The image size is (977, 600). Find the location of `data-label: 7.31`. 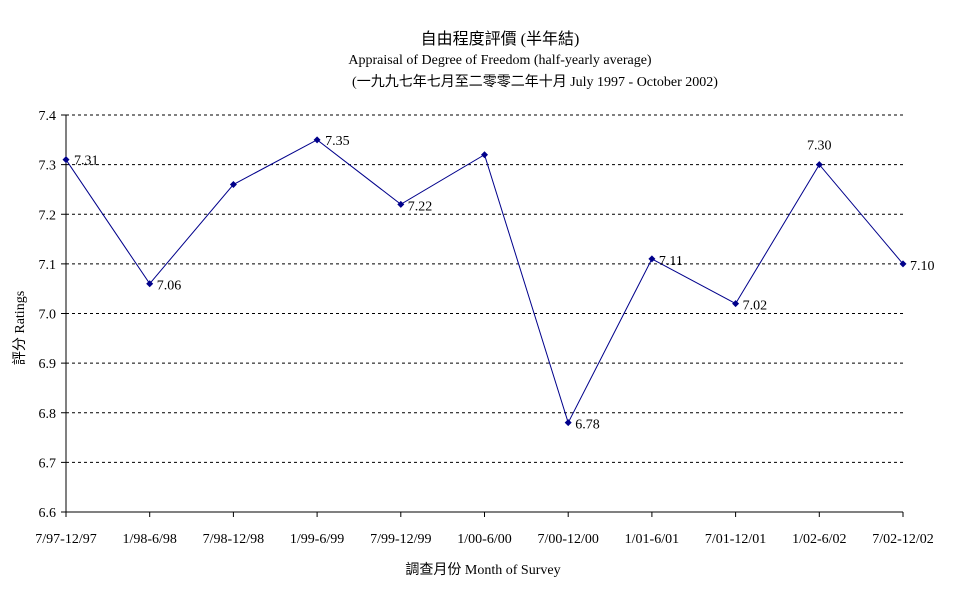

data-label: 7.31 is located at coordinates (86, 161).